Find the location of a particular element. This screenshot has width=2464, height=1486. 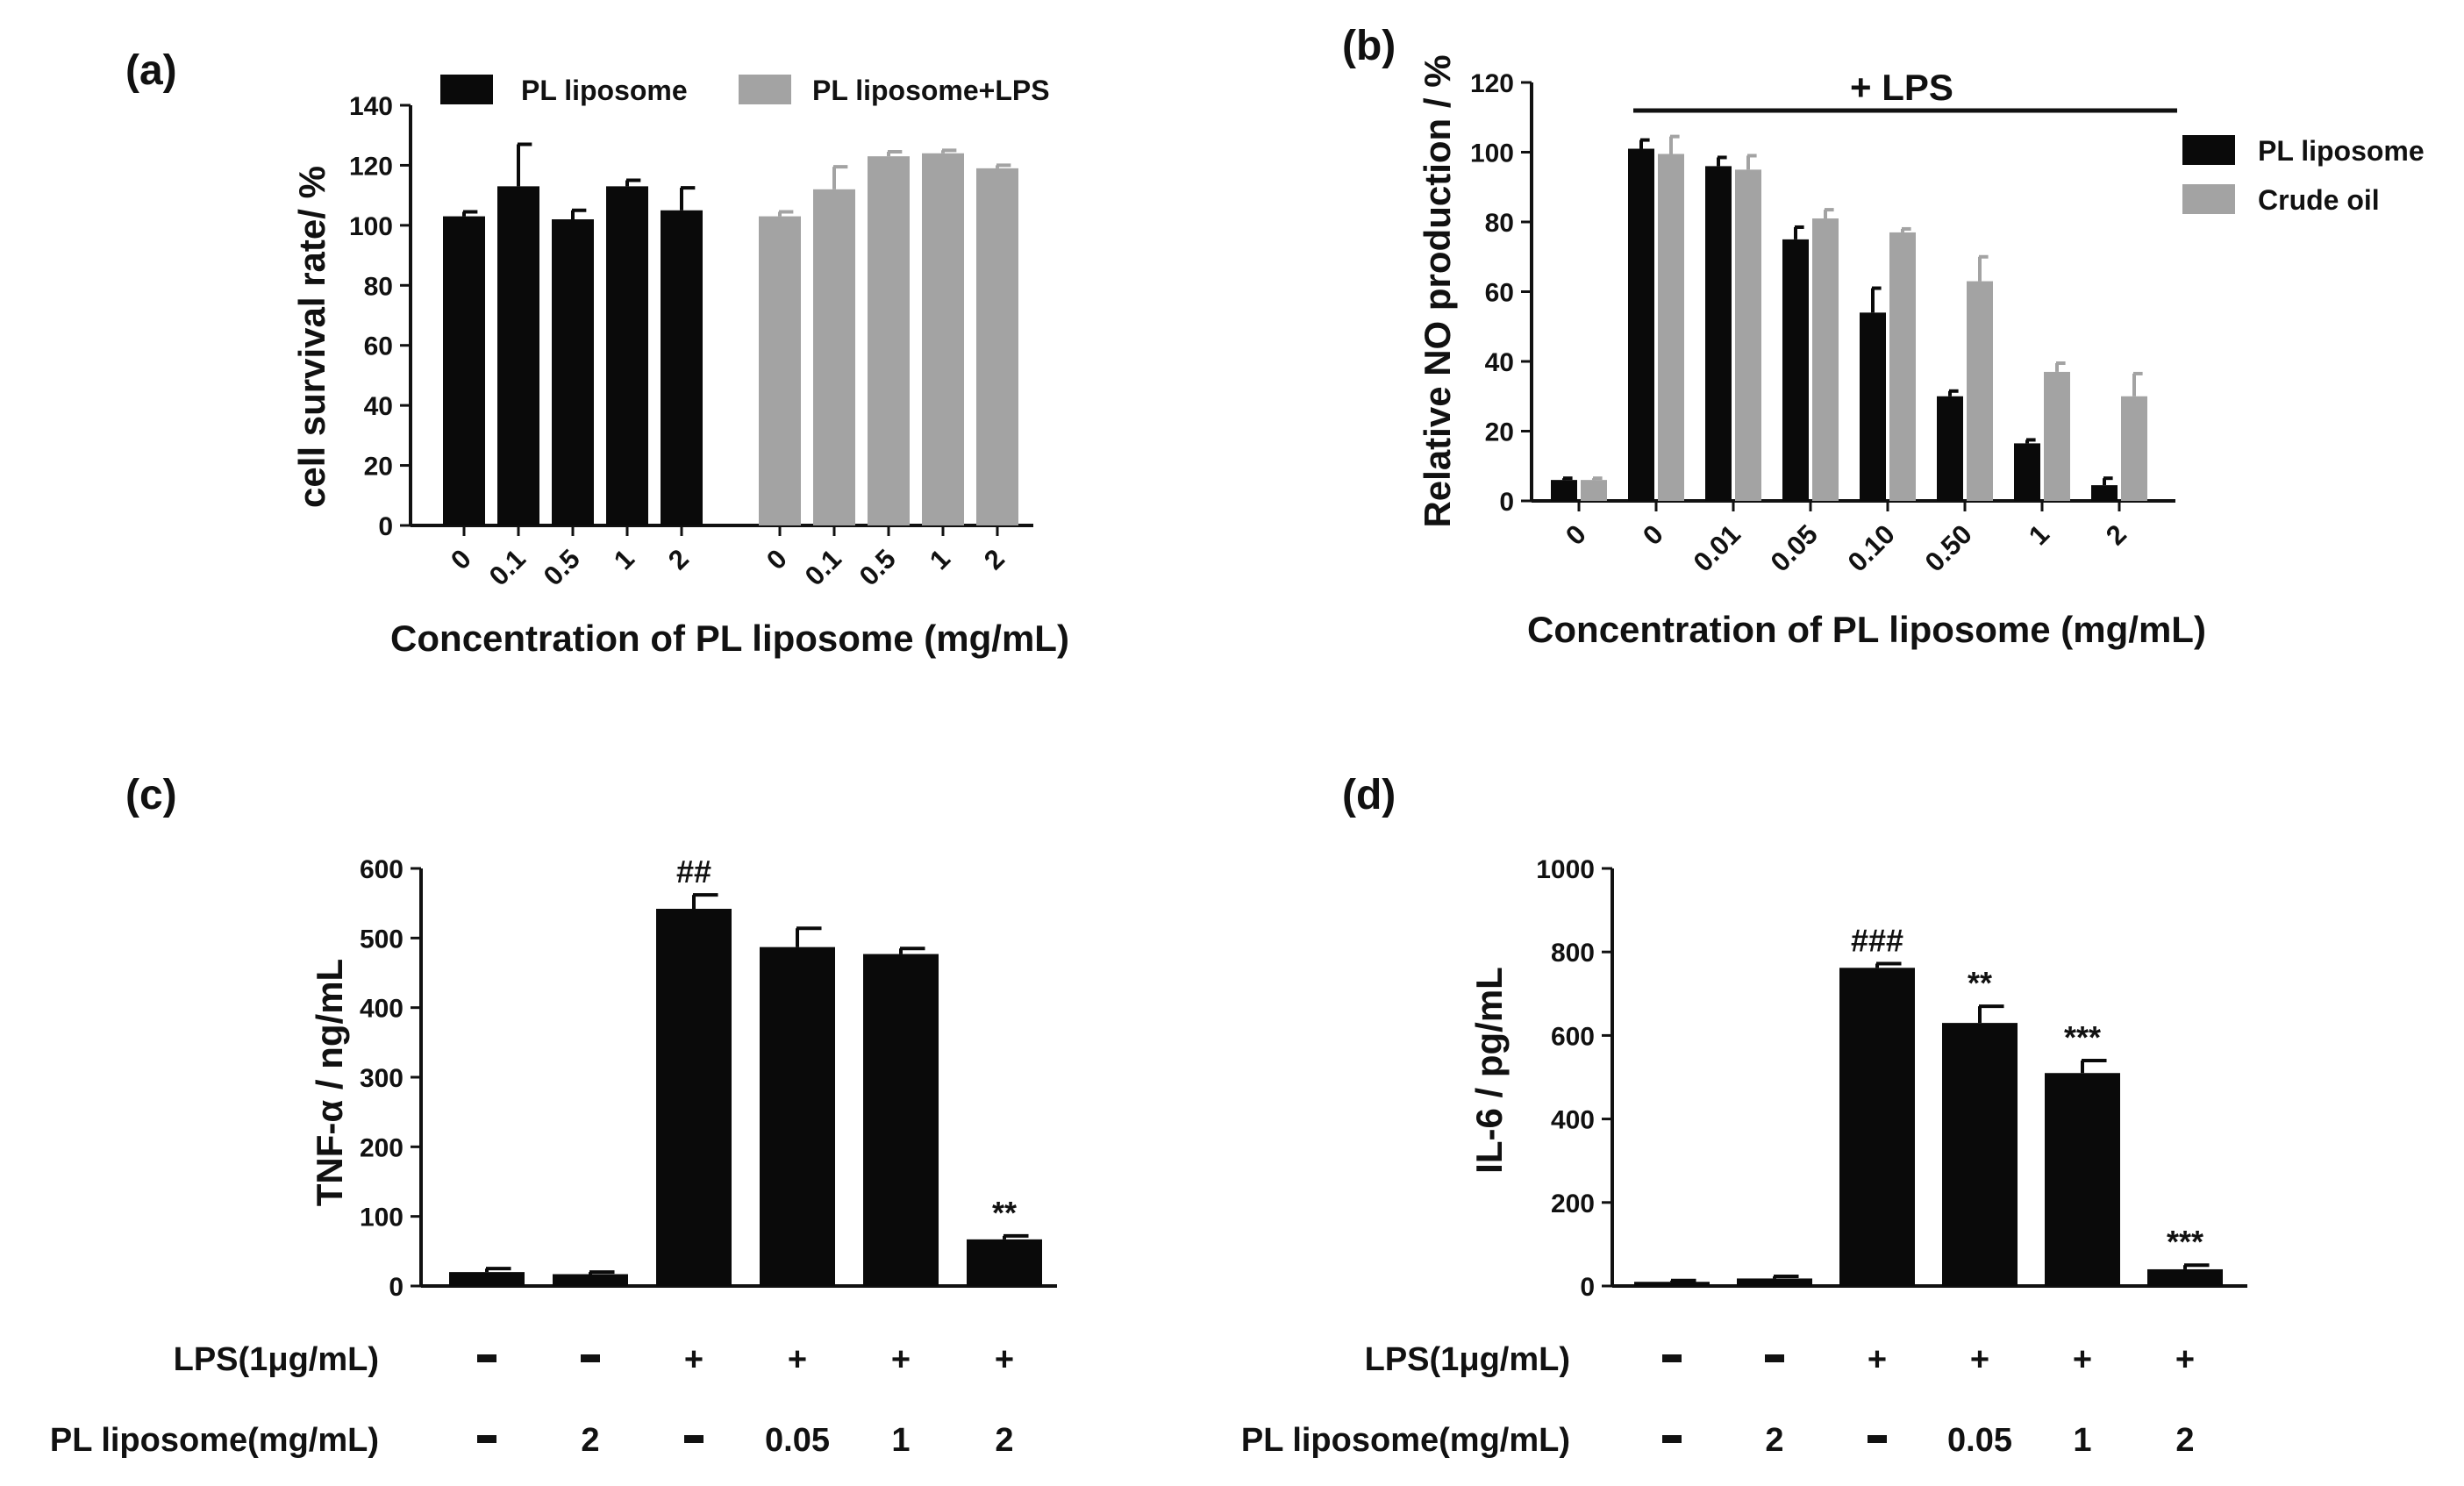

panel-a-x-tick-label: 1 is located at coordinates (940, 559).